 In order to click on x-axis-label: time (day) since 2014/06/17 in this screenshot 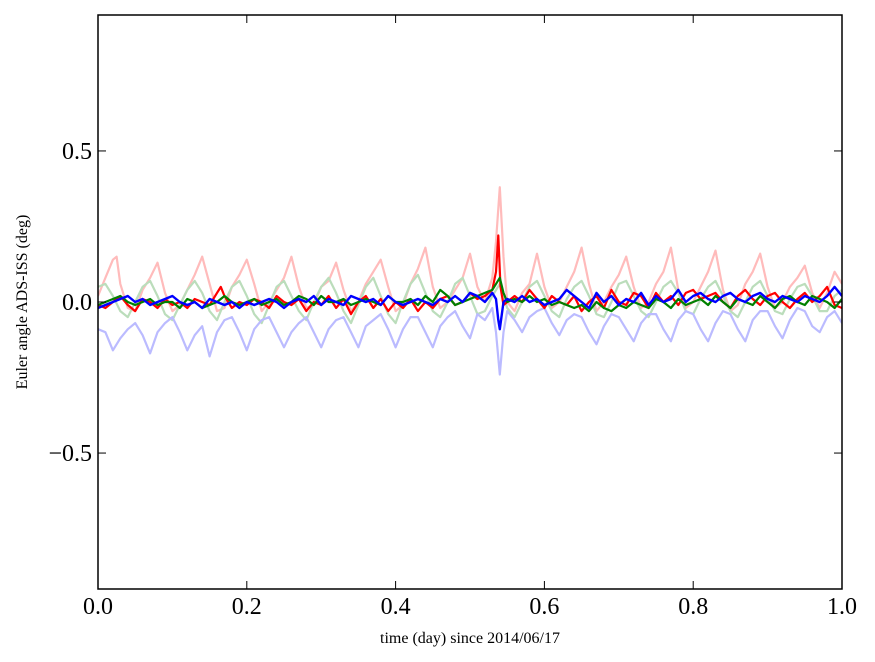, I will do `click(470, 638)`.